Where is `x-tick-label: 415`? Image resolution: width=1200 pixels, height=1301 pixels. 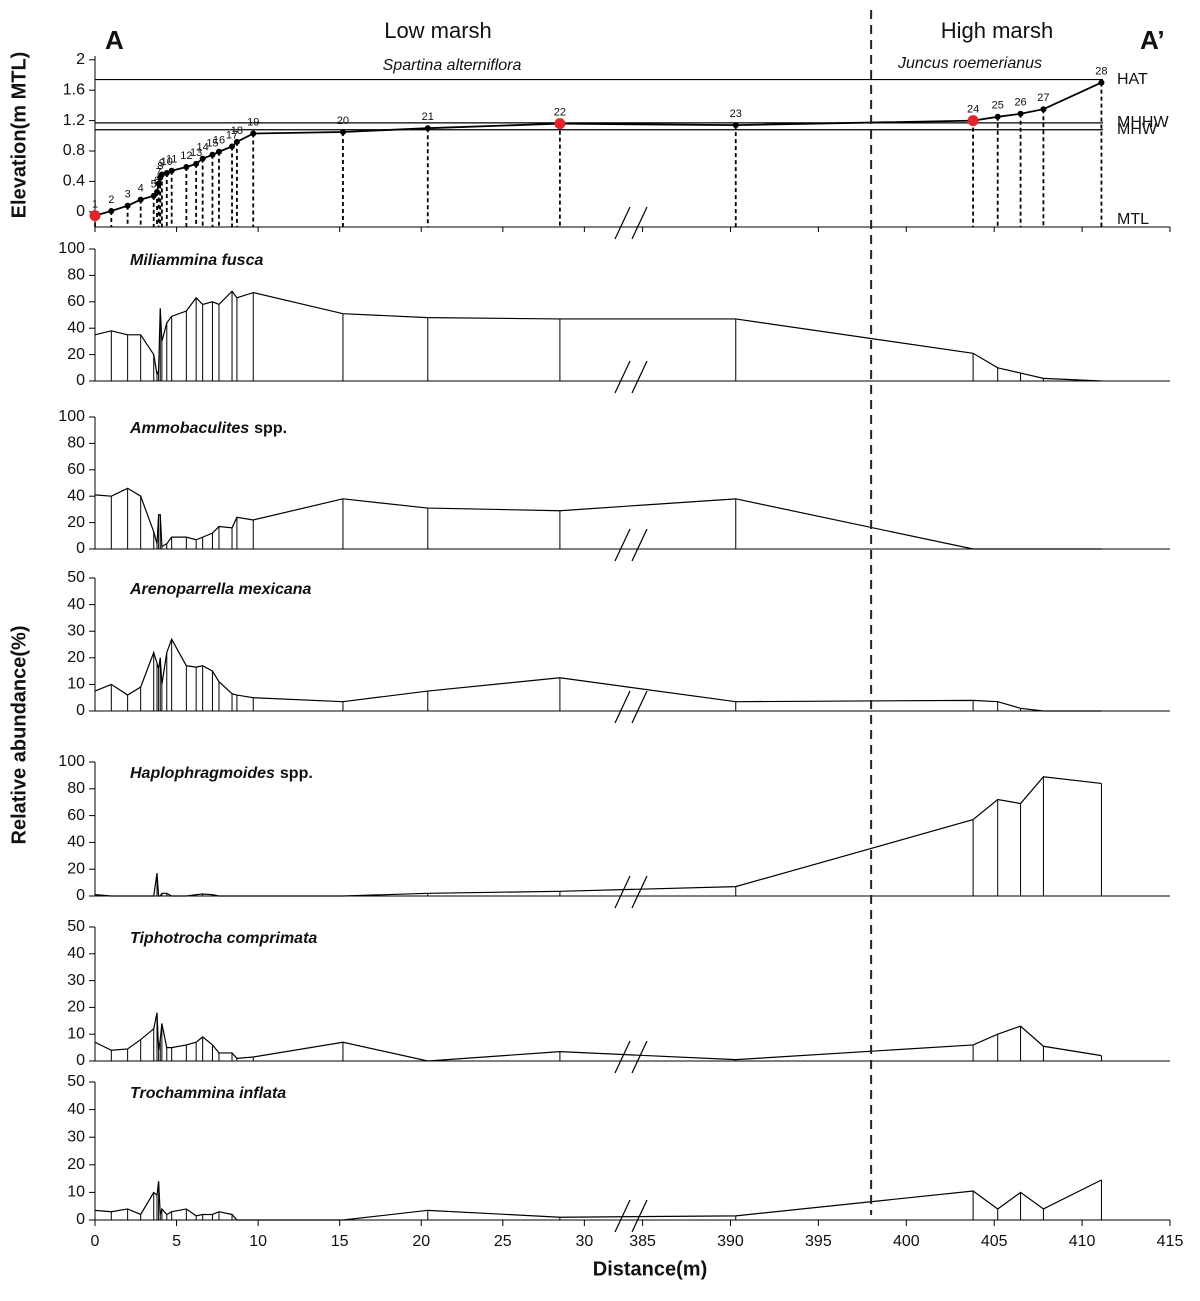
x-tick-label: 415 is located at coordinates (1170, 1241).